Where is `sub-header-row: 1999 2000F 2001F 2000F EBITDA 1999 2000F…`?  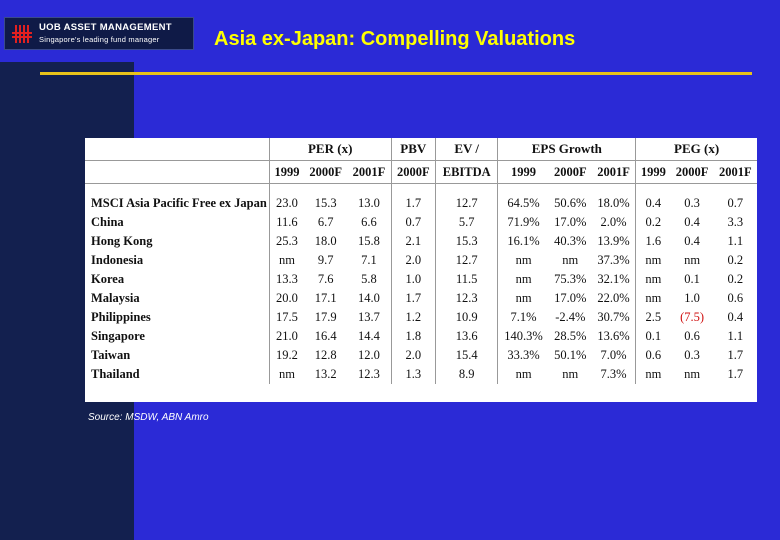 sub-header-row: 1999 2000F 2001F 2000F EBITDA 1999 2000F… is located at coordinates (421, 172).